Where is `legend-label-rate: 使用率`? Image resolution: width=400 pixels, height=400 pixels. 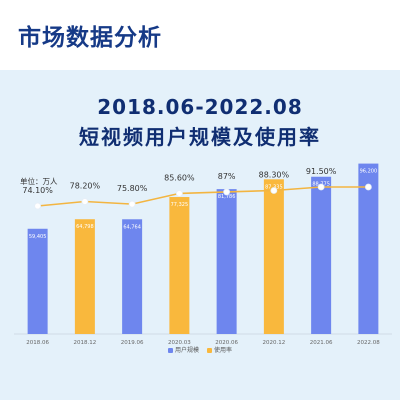
legend-label-rate: 使用率 is located at coordinates (222, 350).